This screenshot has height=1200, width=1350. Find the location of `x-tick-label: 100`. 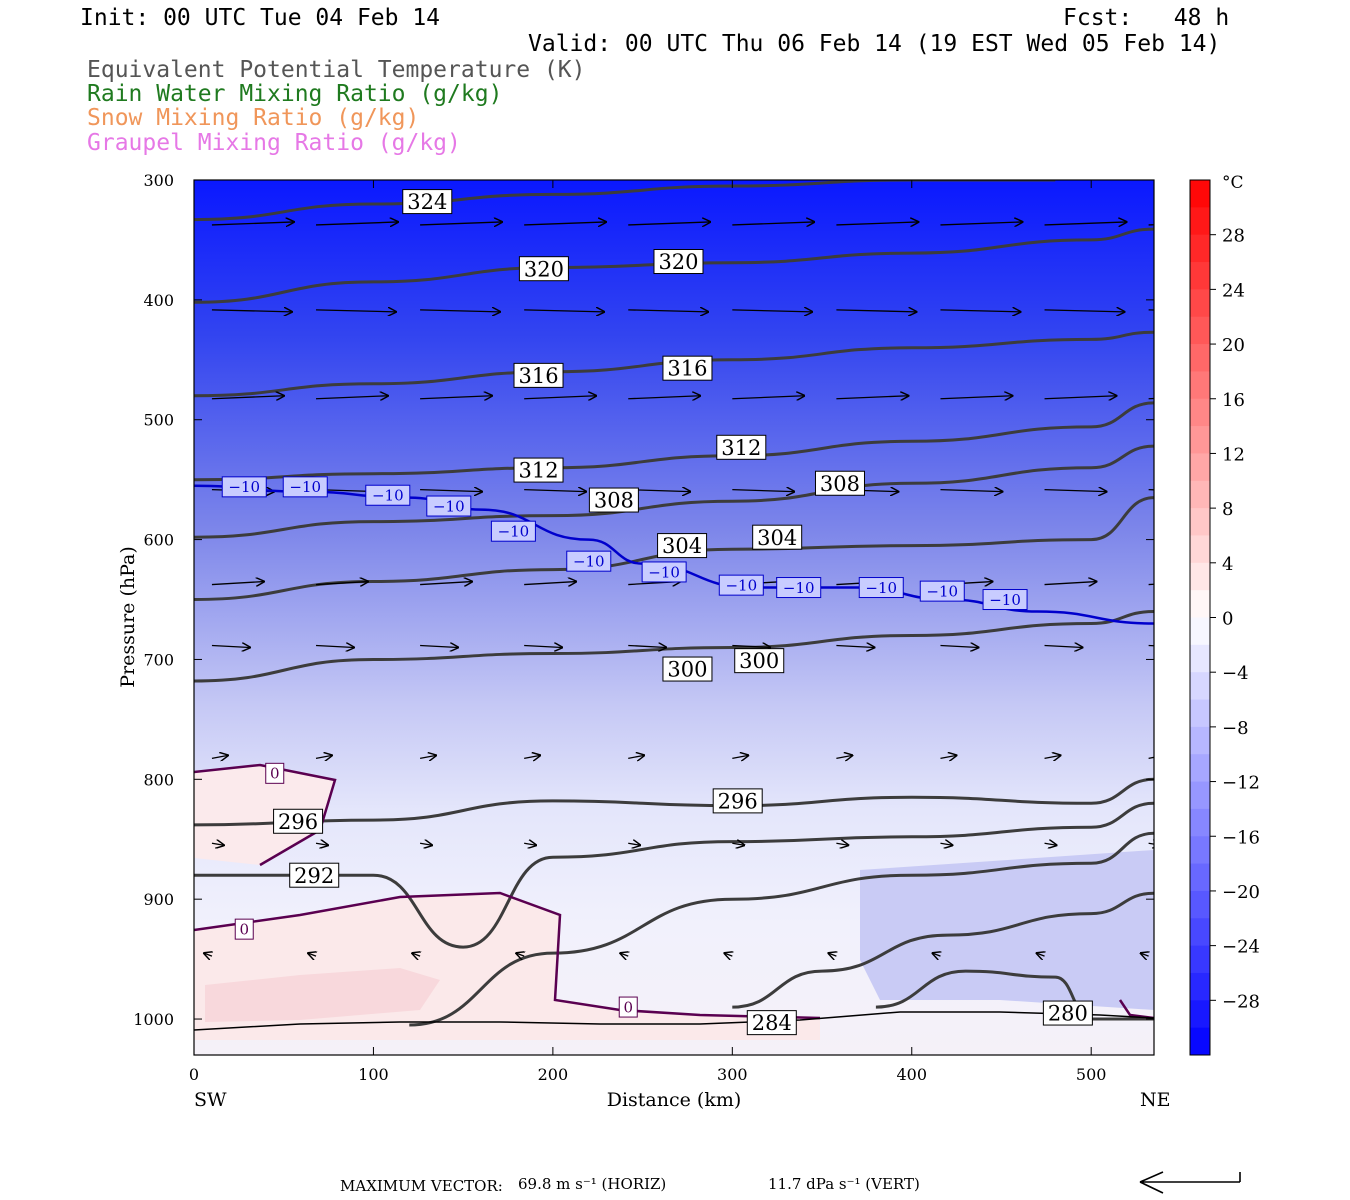

x-tick-label: 100 is located at coordinates (373, 1074).